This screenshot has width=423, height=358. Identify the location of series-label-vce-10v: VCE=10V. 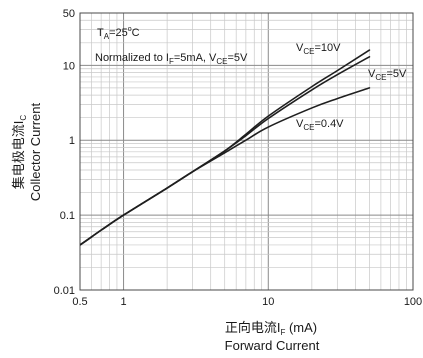
(318, 49).